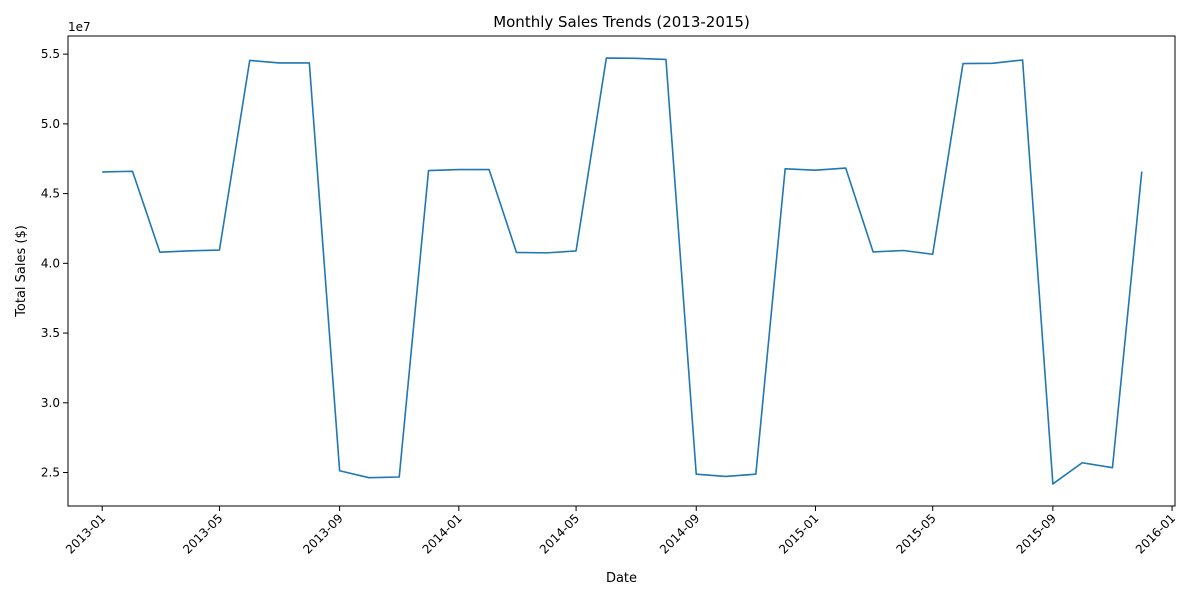  Describe the element at coordinates (798, 533) in the screenshot. I see `x-tick-label: 2015-01` at that location.